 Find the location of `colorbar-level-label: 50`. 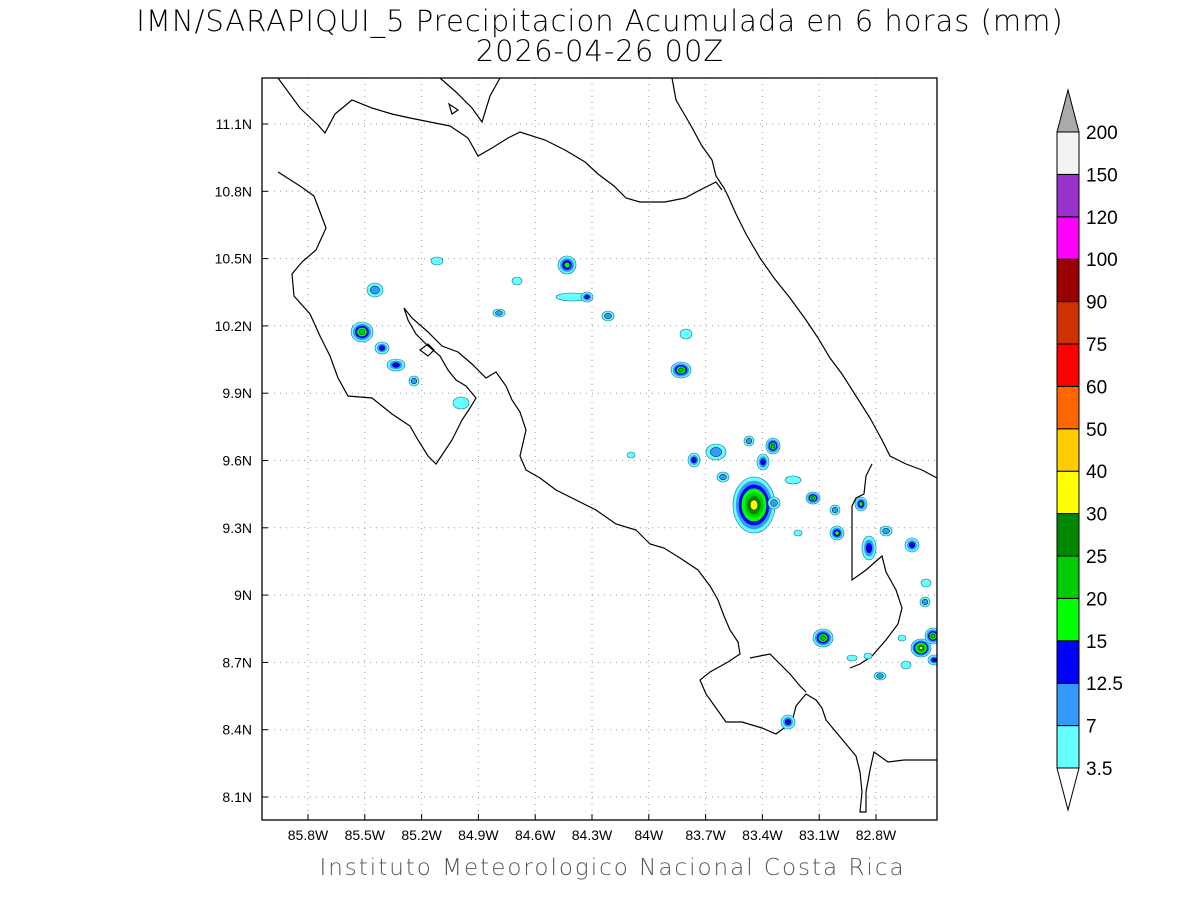

colorbar-level-label: 50 is located at coordinates (1096, 430).